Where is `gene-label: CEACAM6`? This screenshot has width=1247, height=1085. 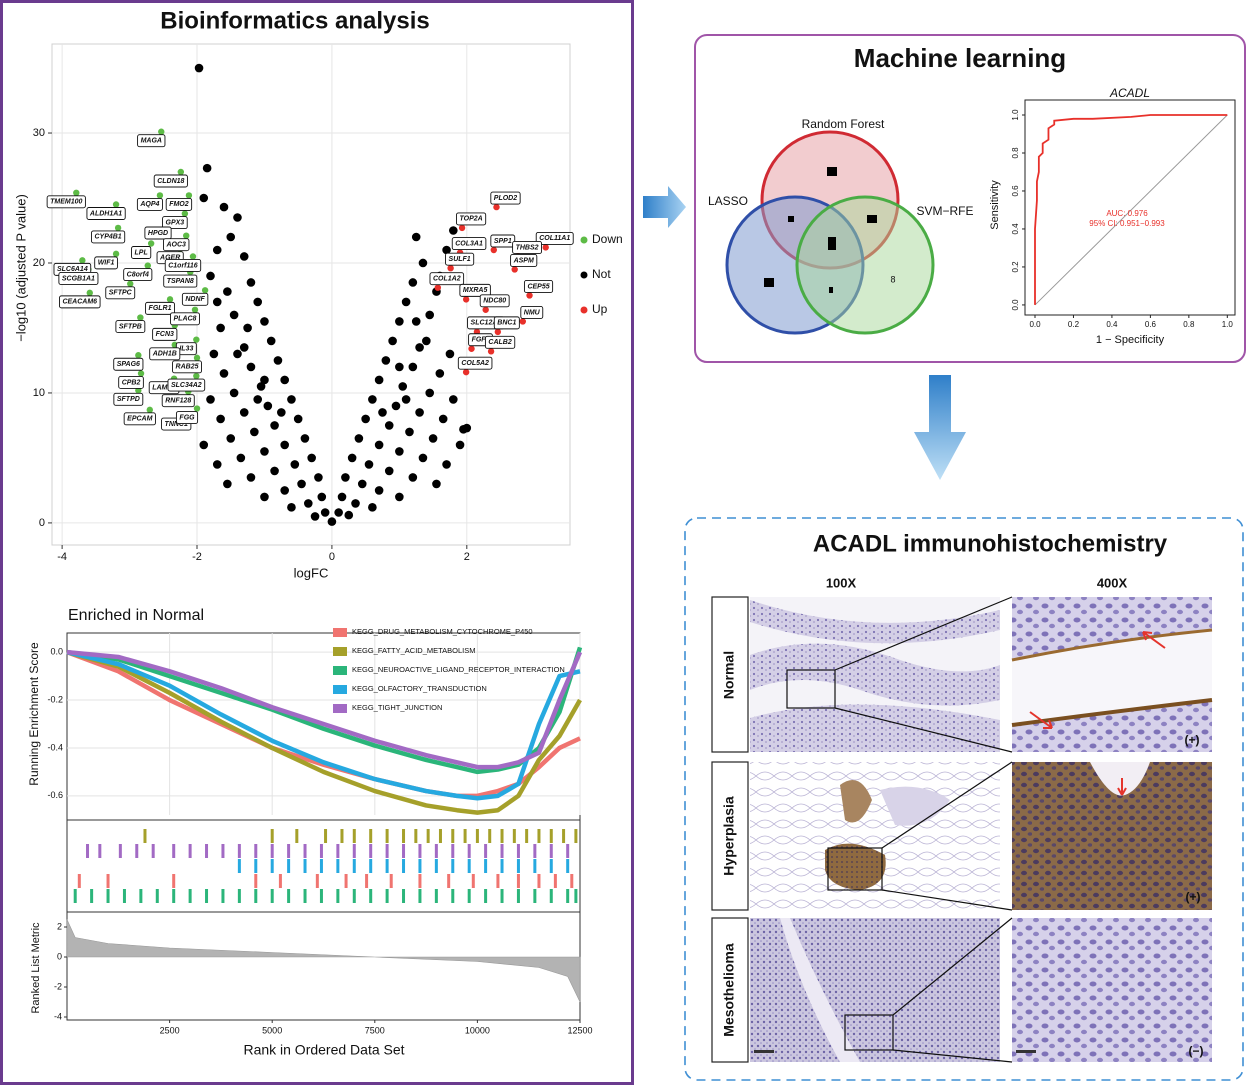
gene-label: CEACAM6 is located at coordinates (79, 302).